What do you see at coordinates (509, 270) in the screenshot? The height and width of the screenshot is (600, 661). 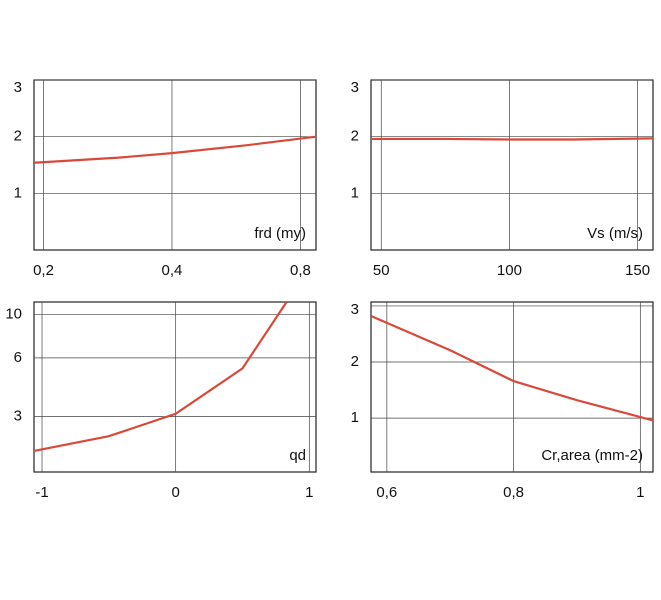 I see `x-tick-label: 100` at bounding box center [509, 270].